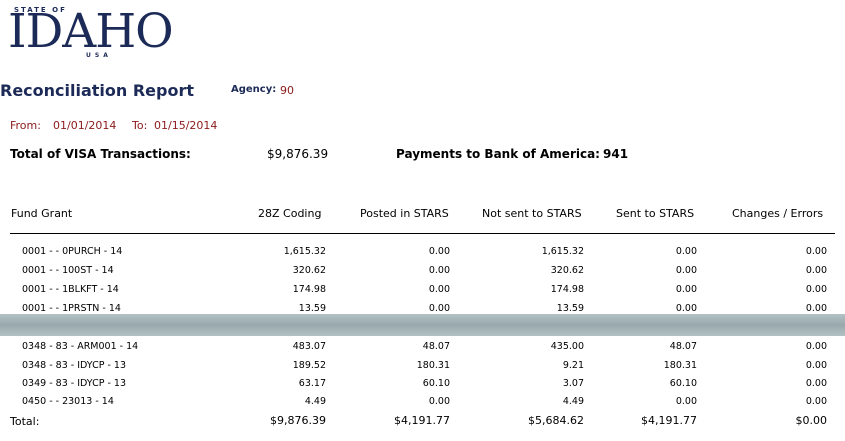 The image size is (845, 441). I want to click on header-divider, so click(422, 233).